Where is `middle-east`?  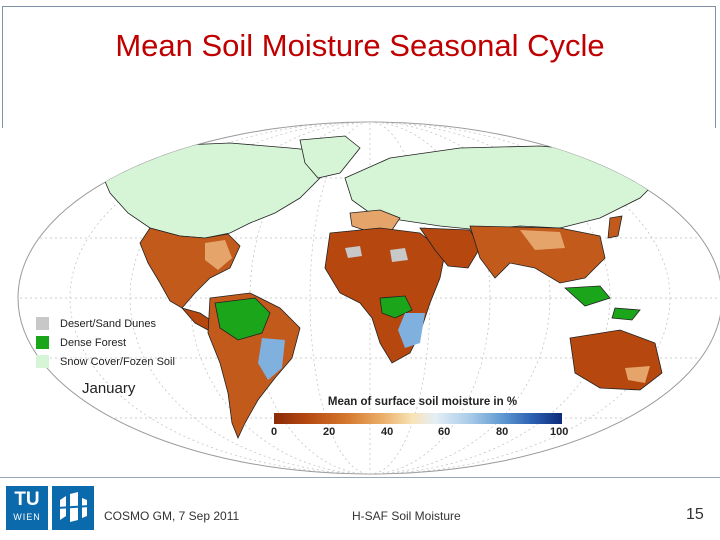
middle-east is located at coordinates (450, 248).